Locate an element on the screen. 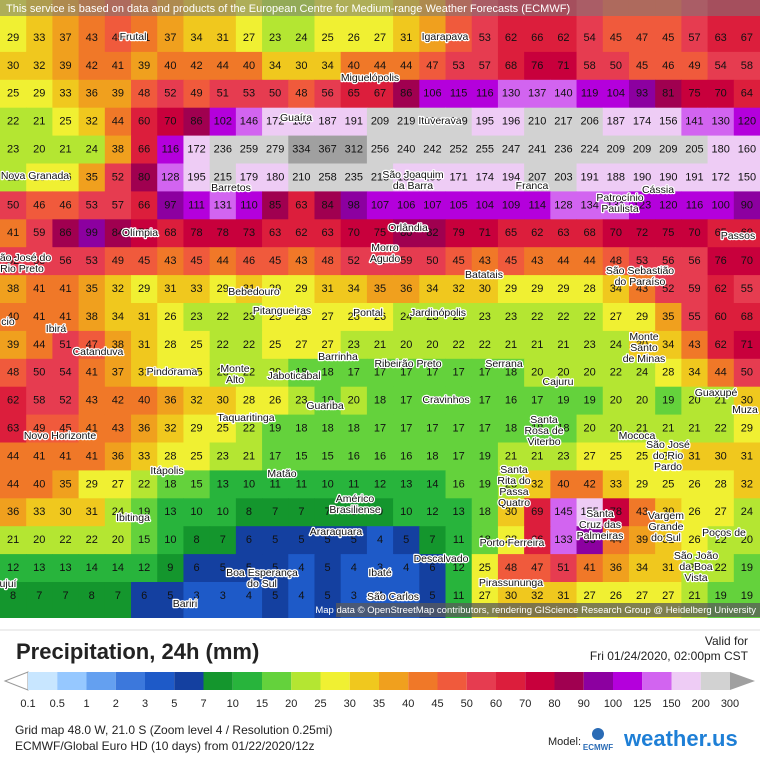 Image resolution: width=760 pixels, height=765 pixels. grid-value: 17 is located at coordinates (485, 373).